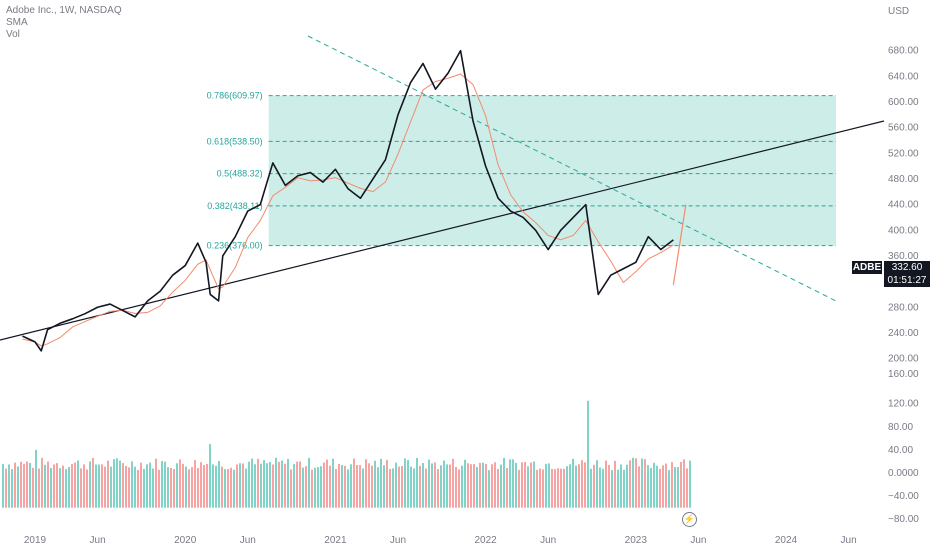 The width and height of the screenshot is (932, 550). What do you see at coordinates (903, 359) in the screenshot?
I see `price-tick-label: 200.00` at bounding box center [903, 359].